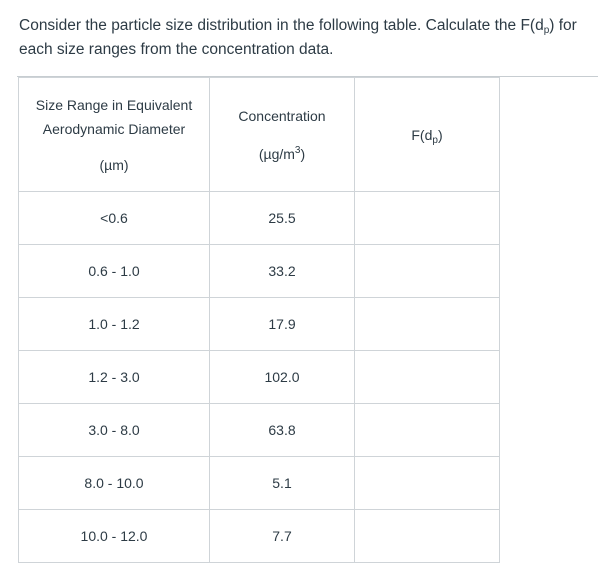  I want to click on table-row: 10.0 - 12.0 7.7, so click(259, 536).